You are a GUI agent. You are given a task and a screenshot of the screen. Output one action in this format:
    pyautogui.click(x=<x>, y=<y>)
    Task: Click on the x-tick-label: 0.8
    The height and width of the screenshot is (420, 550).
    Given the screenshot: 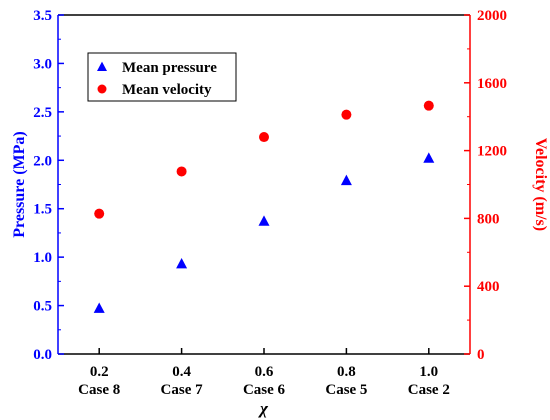 What is the action you would take?
    pyautogui.click(x=346, y=372)
    